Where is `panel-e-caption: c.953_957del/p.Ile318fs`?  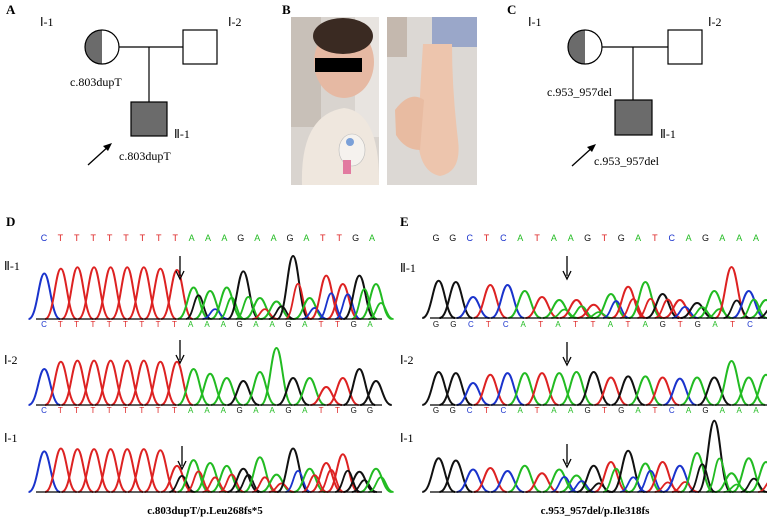
panel-e-caption: c.953_957del/p.Ile318fs is located at coordinates (595, 511).